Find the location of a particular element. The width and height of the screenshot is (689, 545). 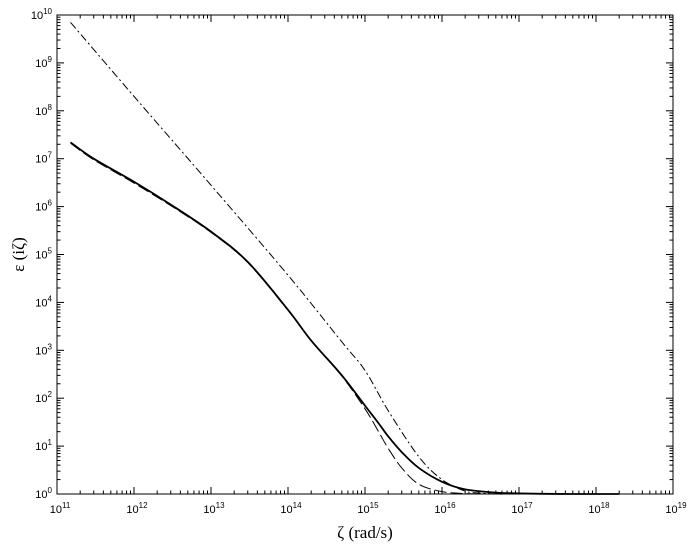

y-tick-label: 10⁴ is located at coordinates (43, 301).